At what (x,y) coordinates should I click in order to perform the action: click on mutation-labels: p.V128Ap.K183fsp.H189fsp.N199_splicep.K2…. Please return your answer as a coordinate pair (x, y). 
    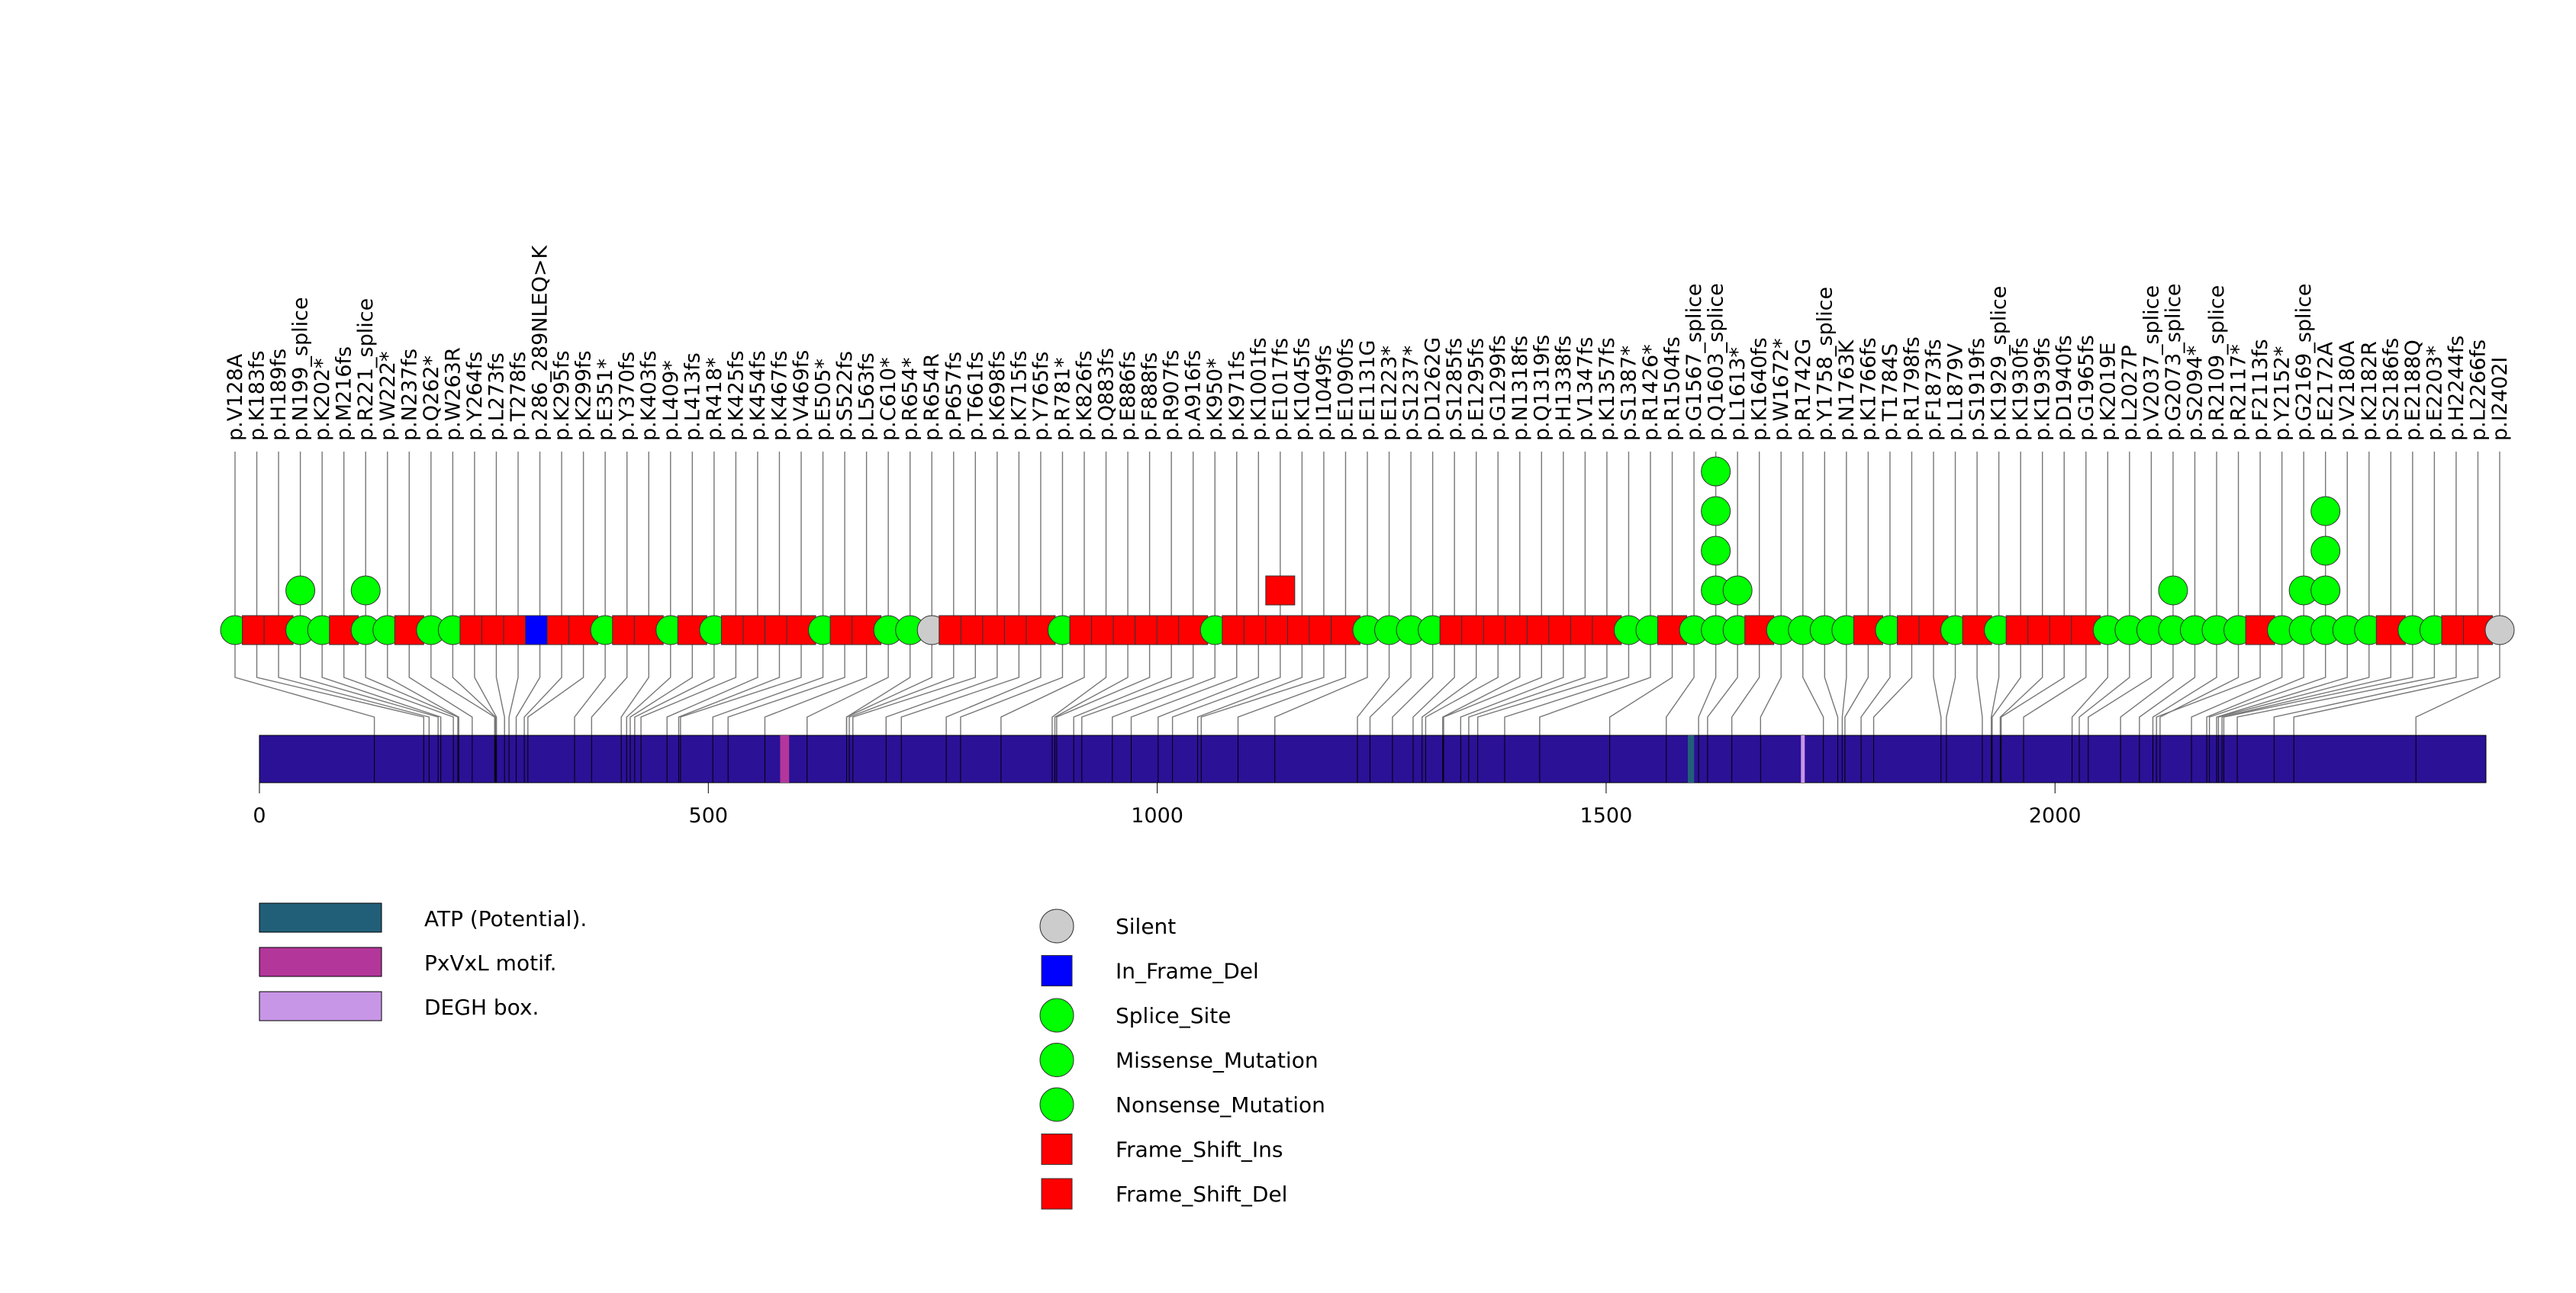
    Looking at the image, I should click on (1368, 343).